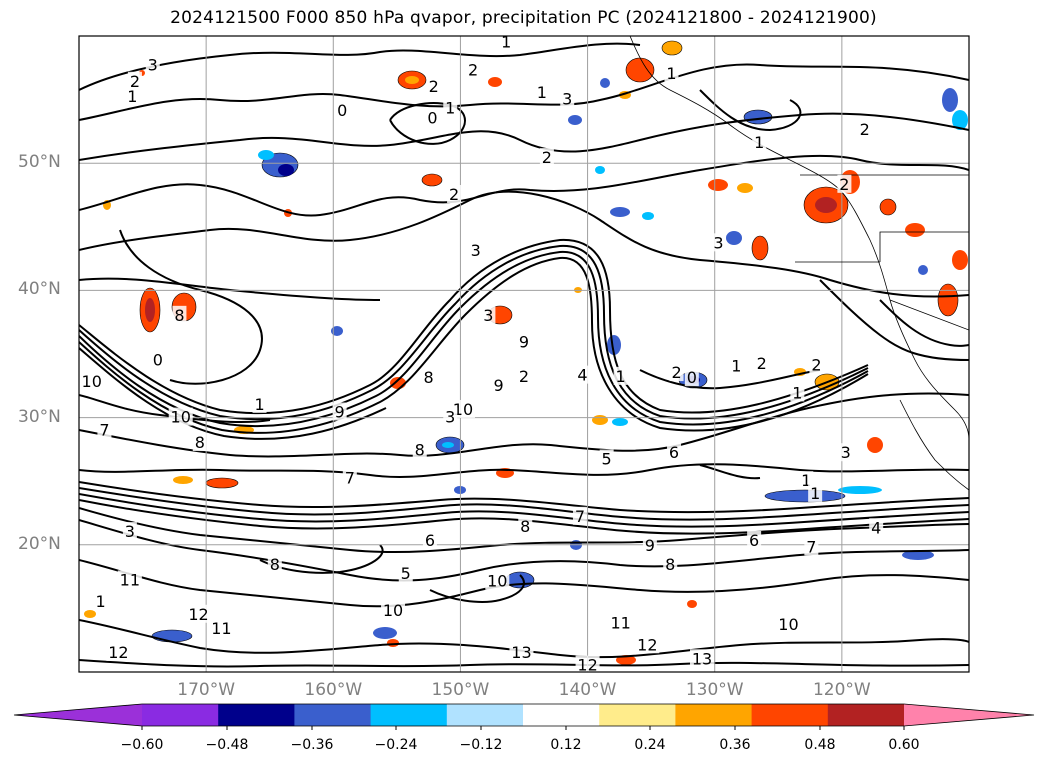  I want to click on colorbar-tick-label: −0.36, so click(312, 745).